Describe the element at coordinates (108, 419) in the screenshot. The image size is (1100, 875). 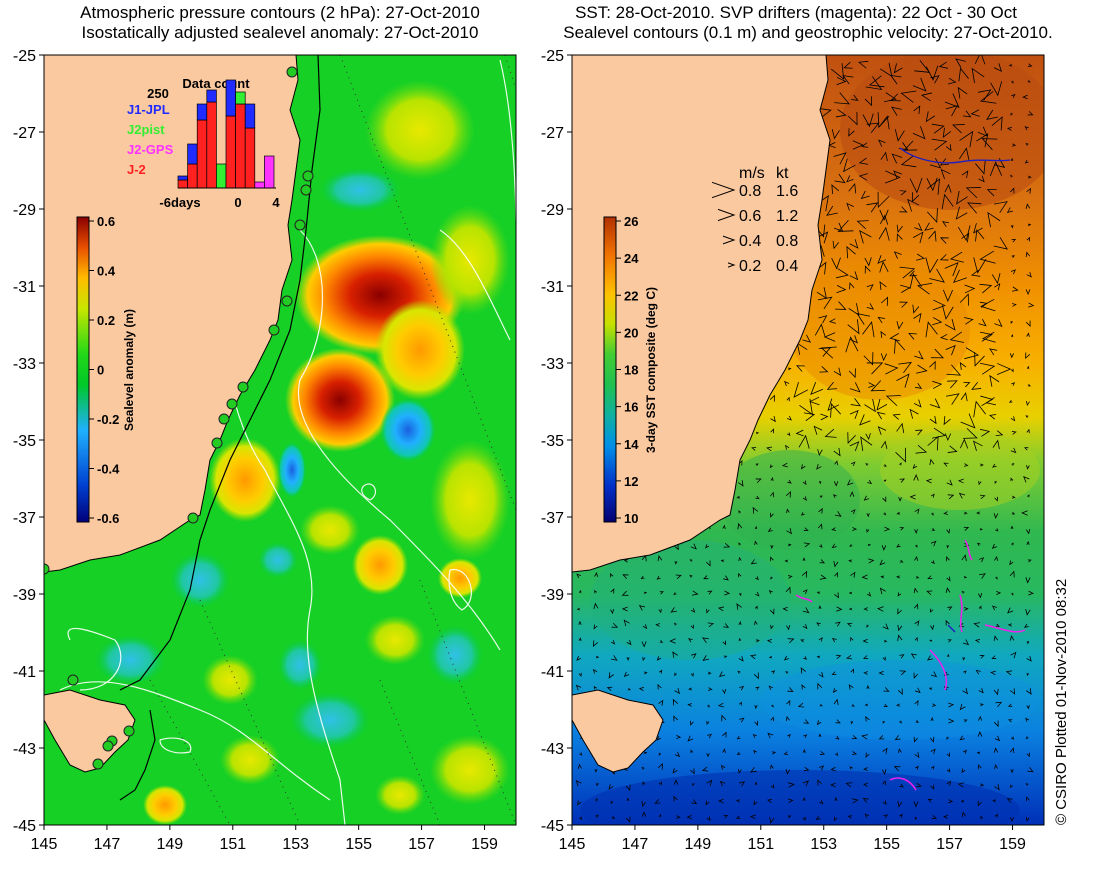
I see `sla-colorbar-tick: -0.2` at that location.